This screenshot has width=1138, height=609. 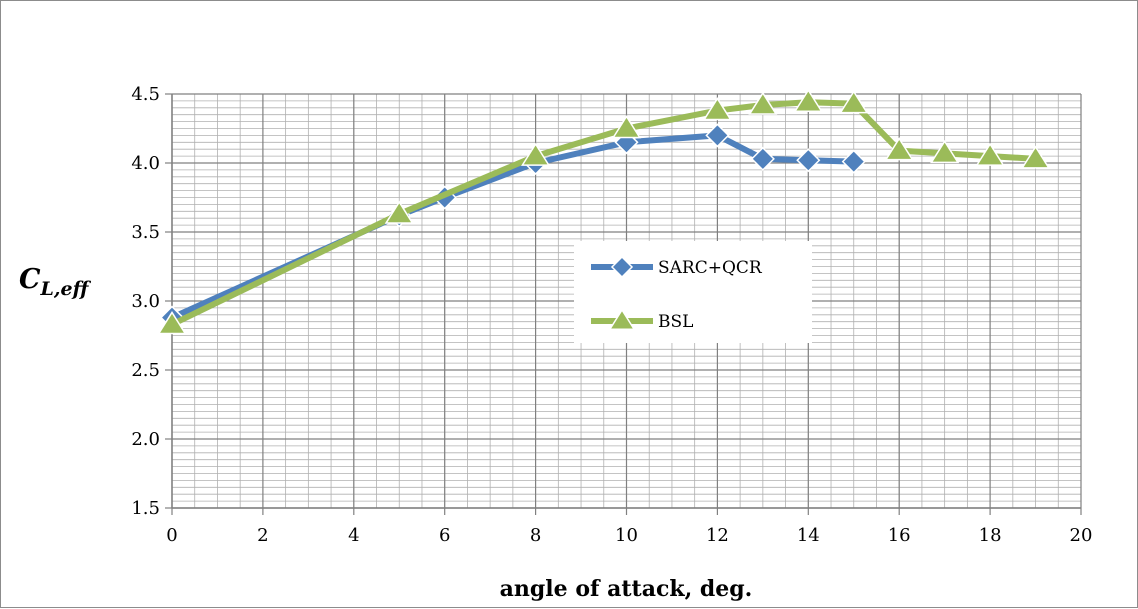 I want to click on y-axis-title-subscript: L,eff, so click(x=66, y=289).